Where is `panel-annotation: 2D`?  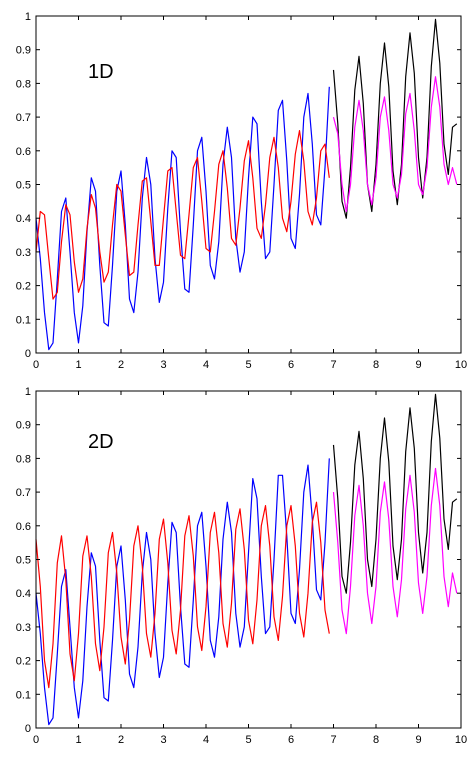 panel-annotation: 2D is located at coordinates (101, 442).